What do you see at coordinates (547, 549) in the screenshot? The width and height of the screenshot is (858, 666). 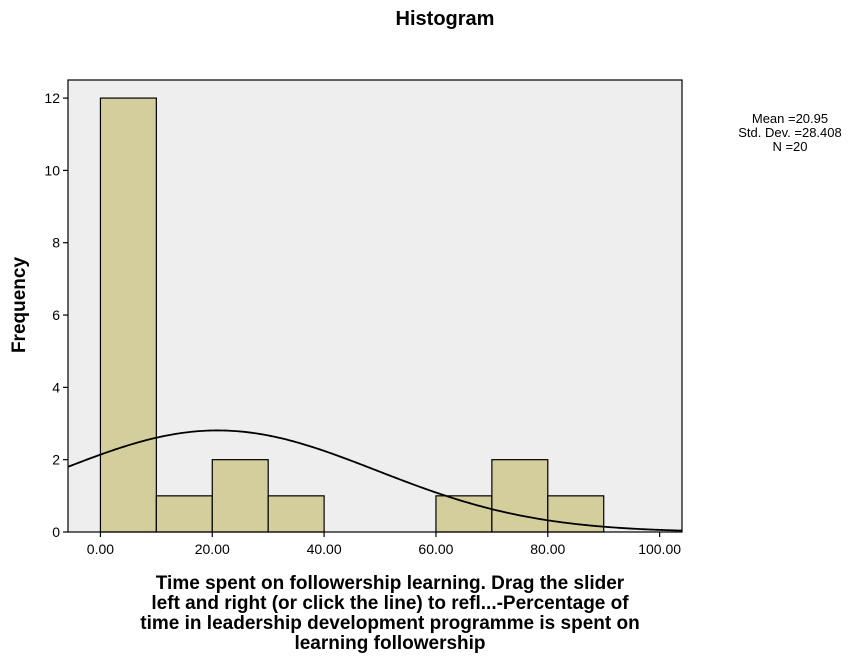 I see `x-tick-label: 80.00` at bounding box center [547, 549].